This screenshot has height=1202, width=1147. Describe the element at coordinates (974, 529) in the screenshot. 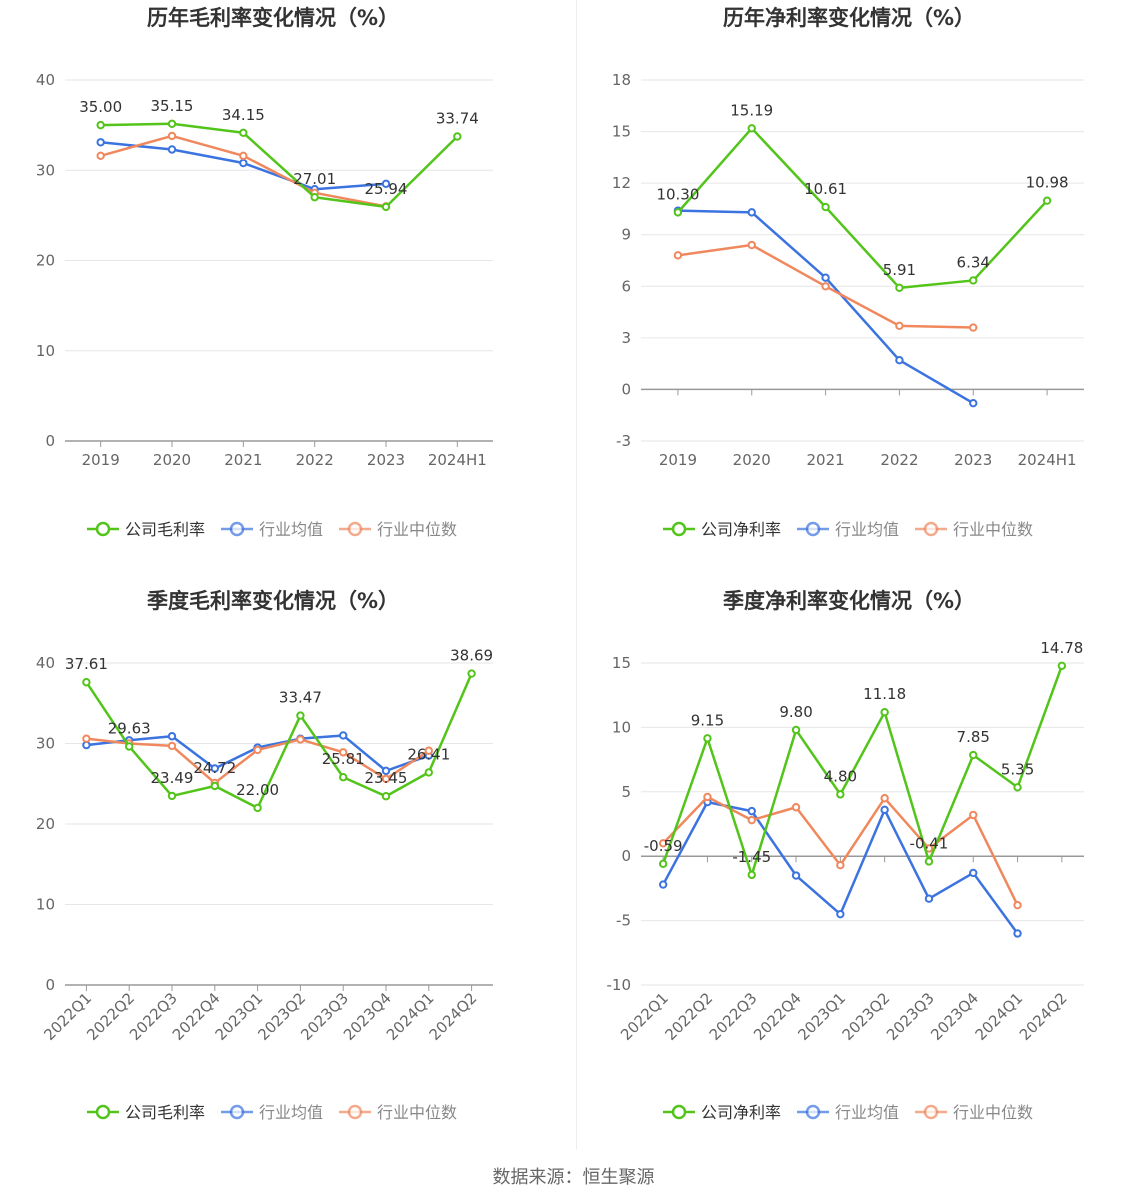

I see `legend-item-industry_median: 行业中位数` at that location.